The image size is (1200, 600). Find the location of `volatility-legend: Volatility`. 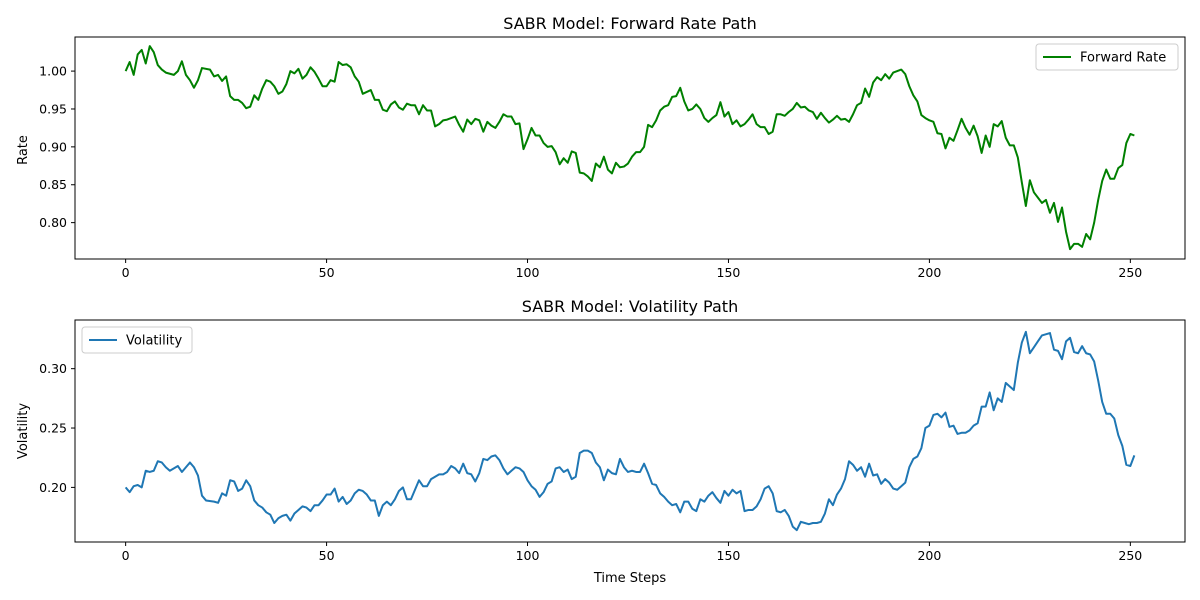

volatility-legend: Volatility is located at coordinates (137, 340).